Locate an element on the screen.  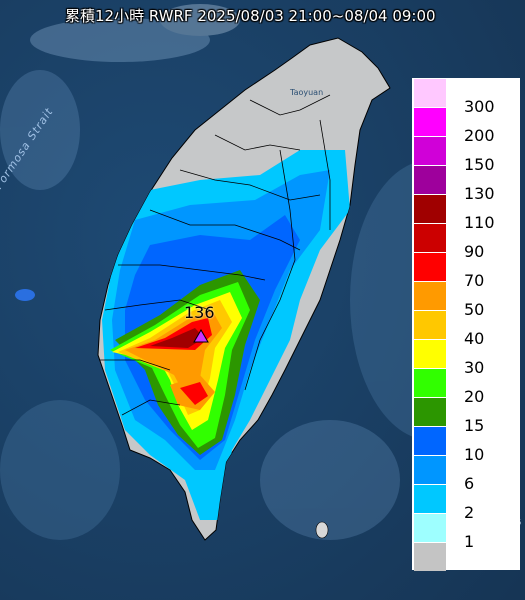
legend-label: 150 is located at coordinates (479, 164).